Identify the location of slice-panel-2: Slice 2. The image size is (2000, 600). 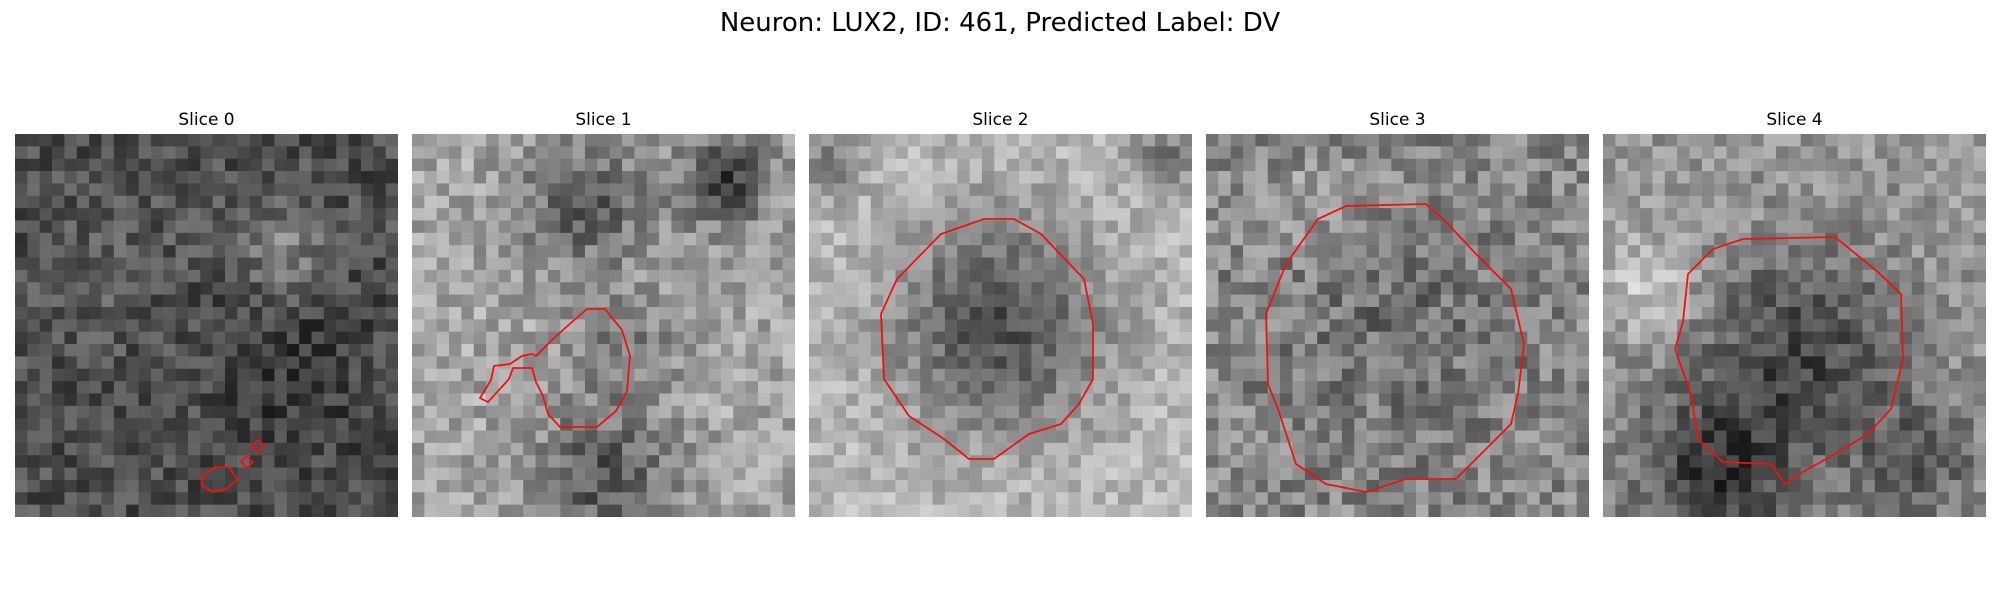
(1000, 313).